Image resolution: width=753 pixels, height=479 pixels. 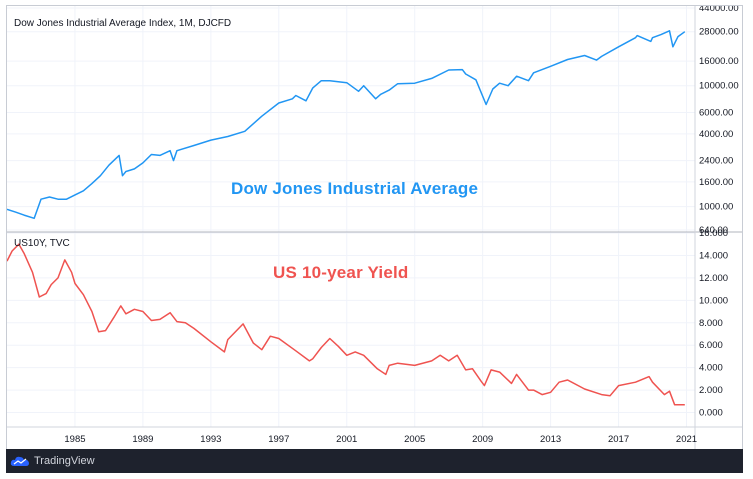 I want to click on dow-tick-label: 4000.00, so click(x=716, y=134).